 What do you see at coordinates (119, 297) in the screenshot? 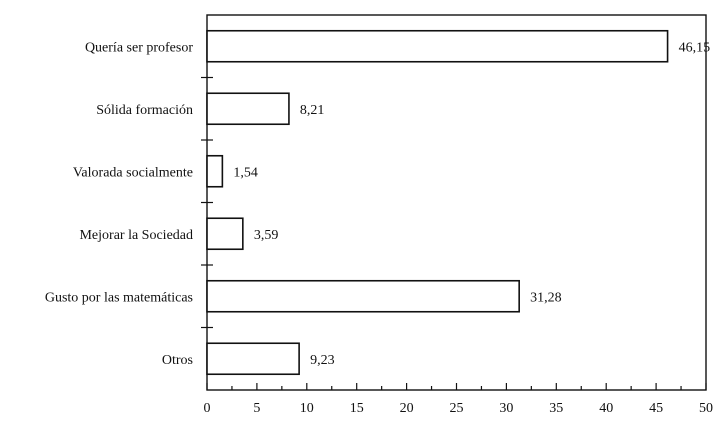
I see `category-label: Gusto por las matemáticas` at bounding box center [119, 297].